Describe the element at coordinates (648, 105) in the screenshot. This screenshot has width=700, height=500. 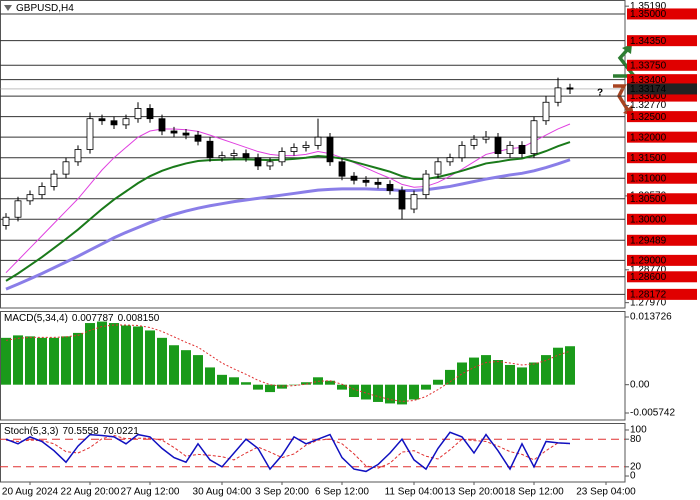
I see `y-tick-label: 1.32770` at that location.